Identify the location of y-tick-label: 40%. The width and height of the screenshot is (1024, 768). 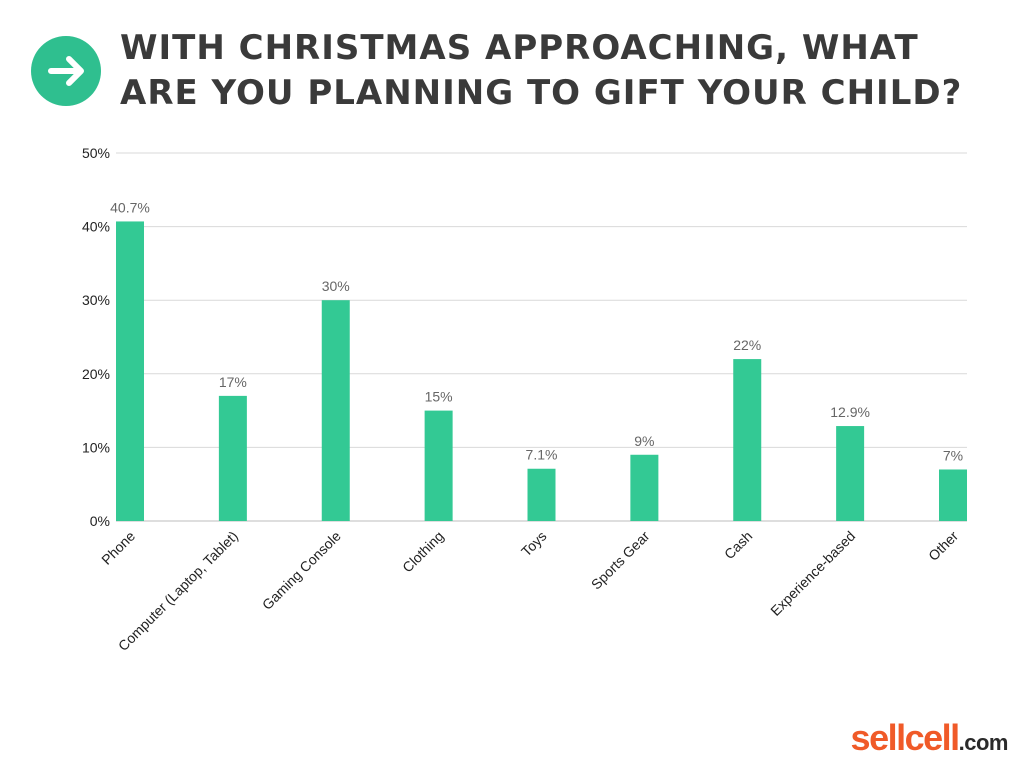
(96, 227).